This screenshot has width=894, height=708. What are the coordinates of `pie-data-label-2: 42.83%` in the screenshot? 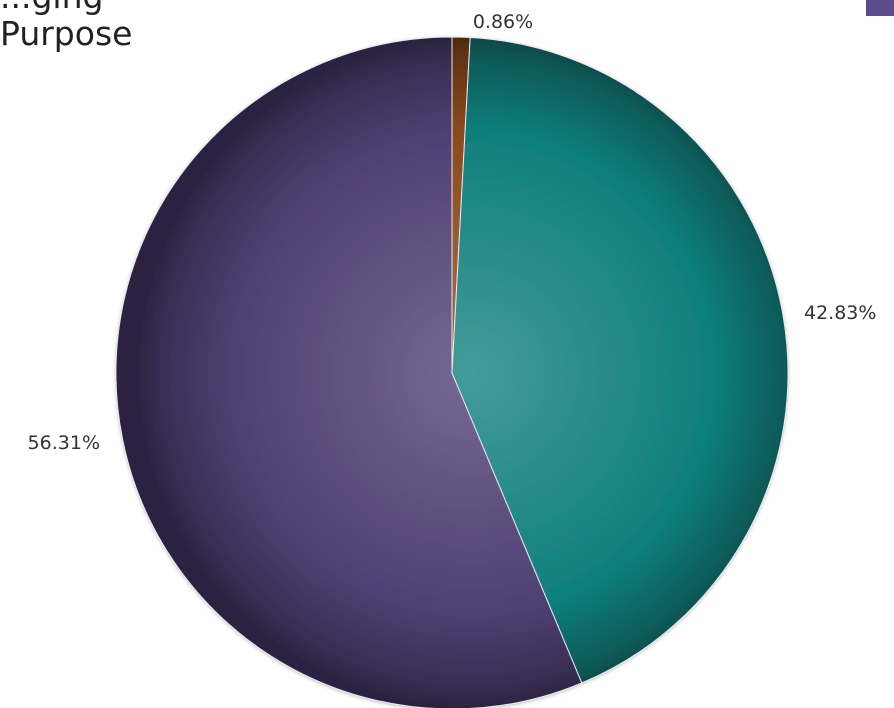 It's located at (840, 313).